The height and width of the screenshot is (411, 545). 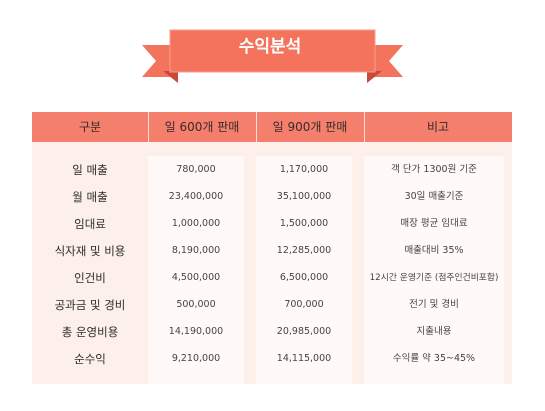 What do you see at coordinates (304, 331) in the screenshot?
I see `row-900-value: 20,985,000` at bounding box center [304, 331].